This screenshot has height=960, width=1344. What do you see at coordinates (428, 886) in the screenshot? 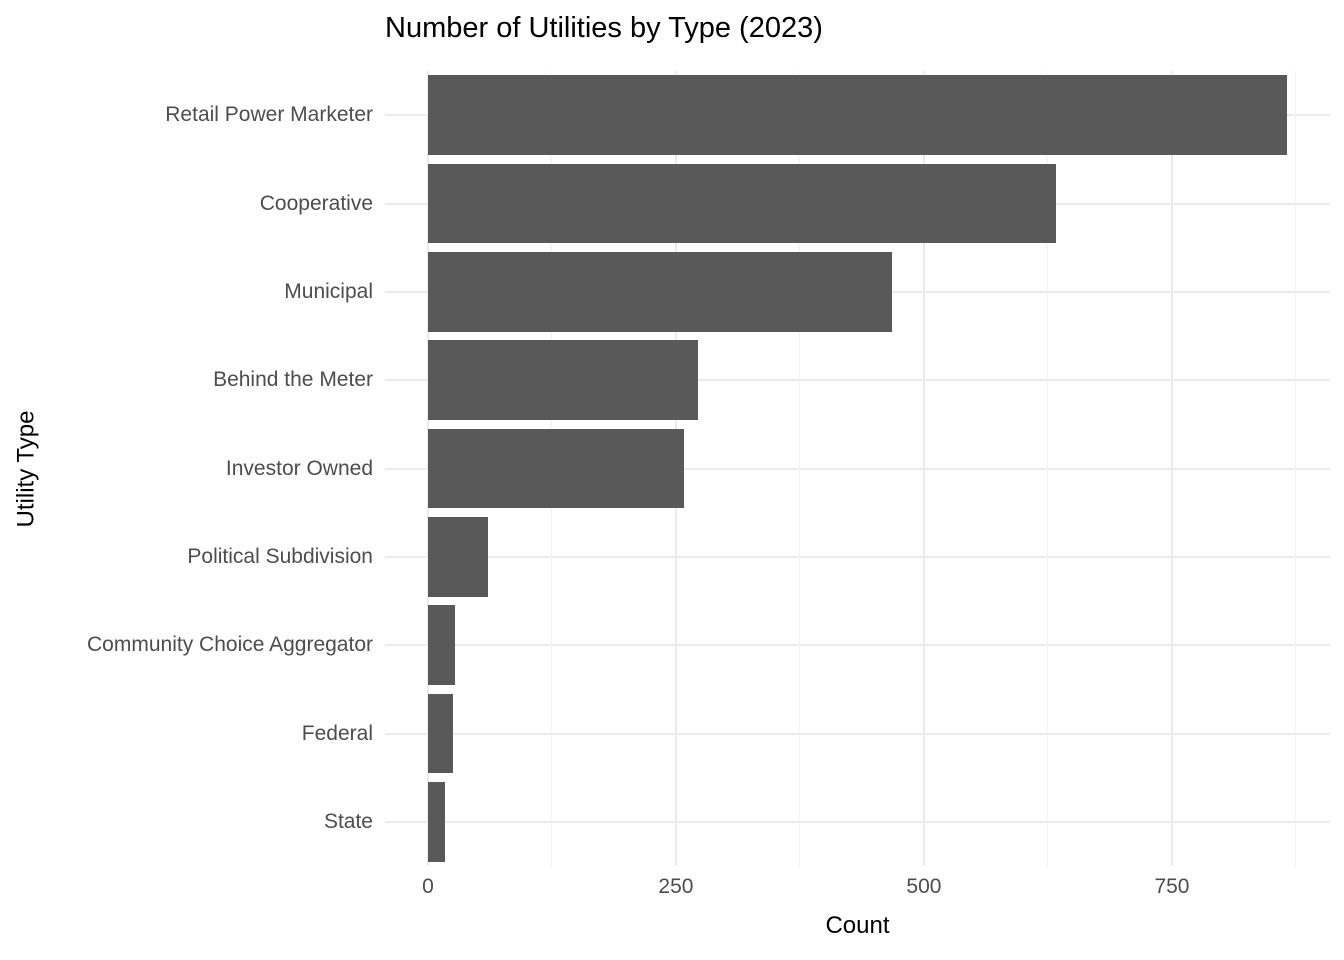
I see `x-tick-label: 0` at bounding box center [428, 886].